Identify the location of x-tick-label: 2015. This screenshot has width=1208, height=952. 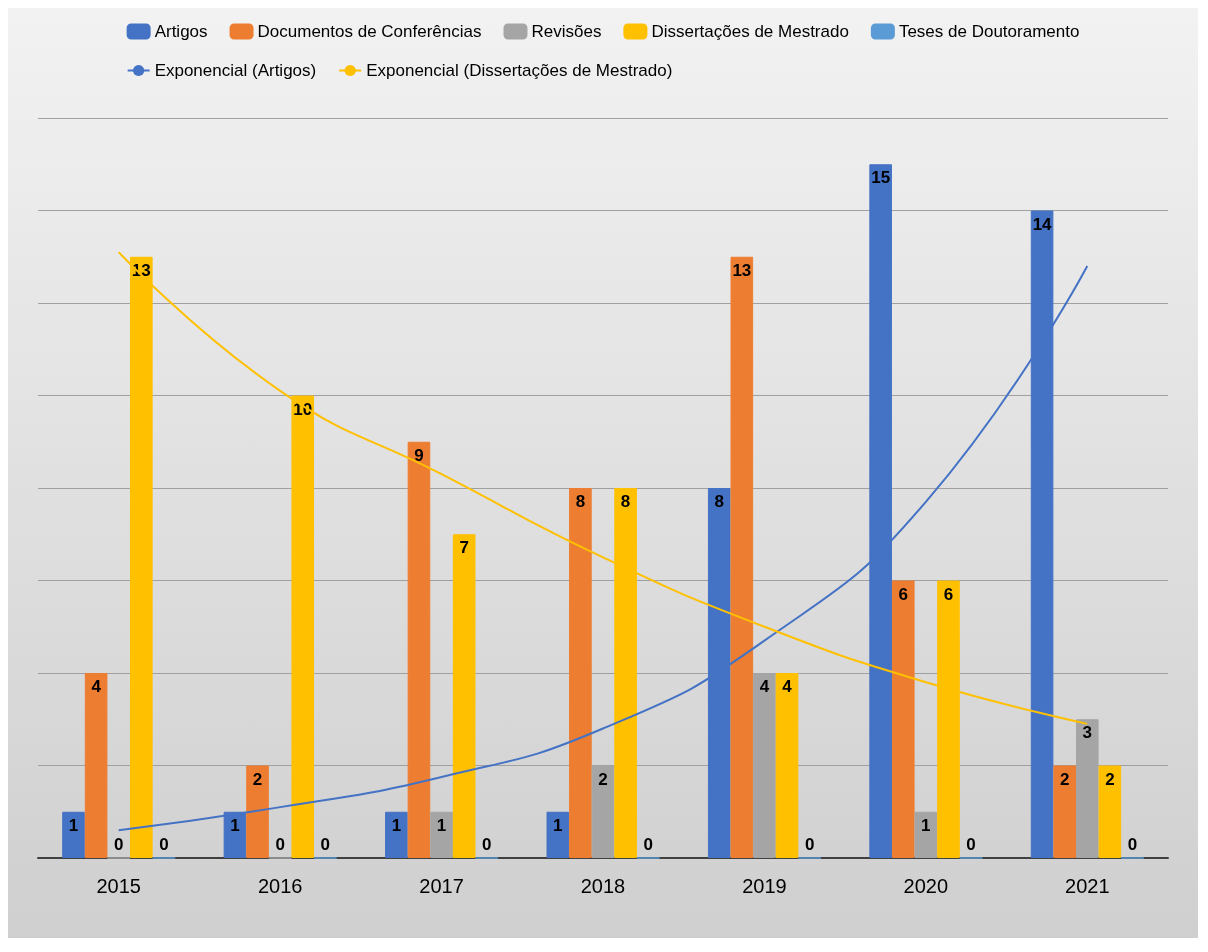
(118, 886).